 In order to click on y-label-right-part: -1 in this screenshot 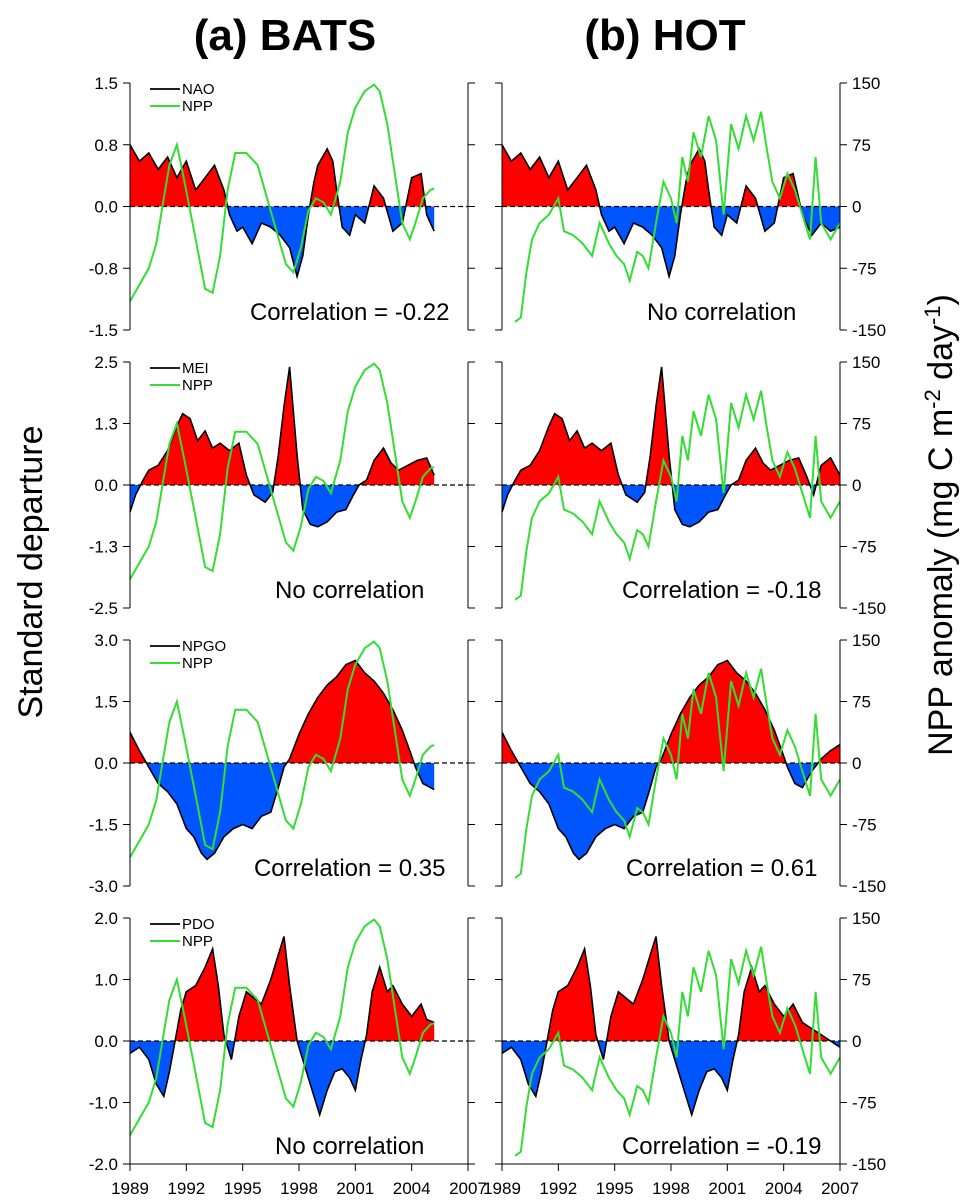, I will do `click(932, 315)`.